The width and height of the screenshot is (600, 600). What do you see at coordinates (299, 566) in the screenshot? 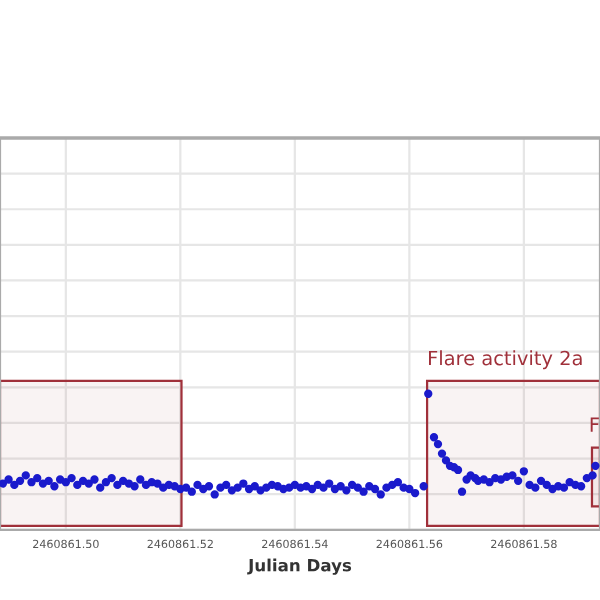
I see `x-axis-title: Julian Days` at bounding box center [299, 566].